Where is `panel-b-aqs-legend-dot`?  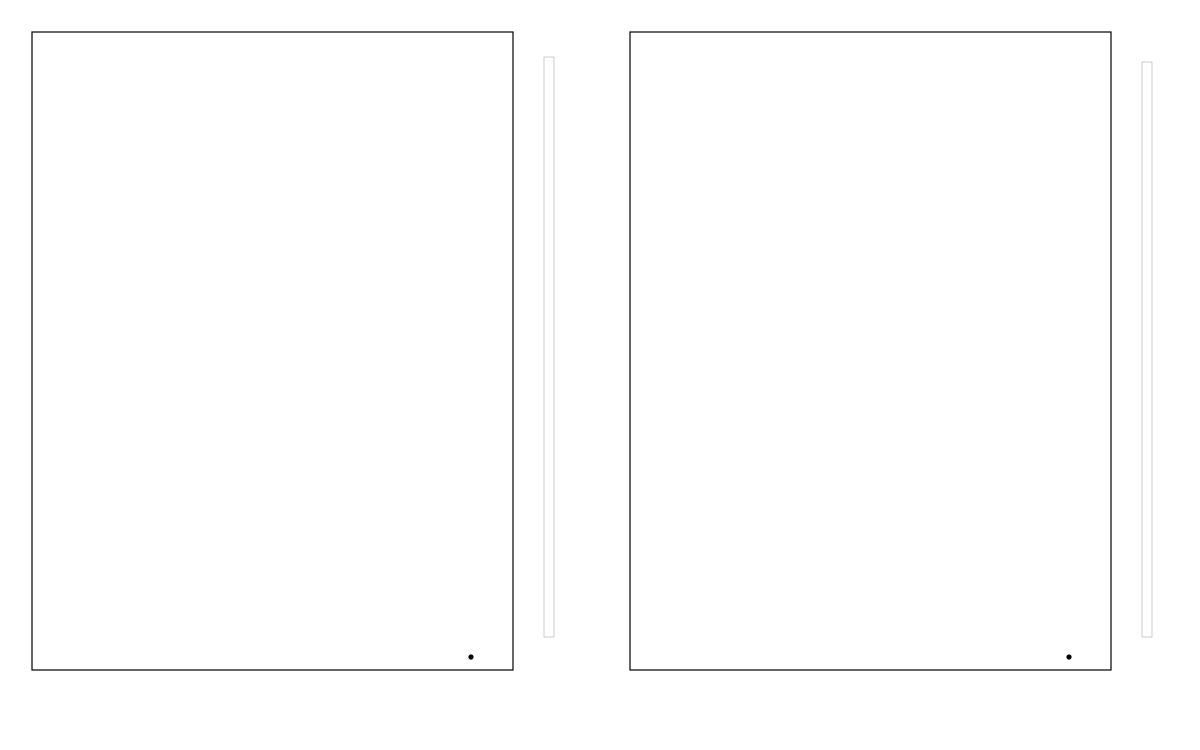 panel-b-aqs-legend-dot is located at coordinates (1069, 657).